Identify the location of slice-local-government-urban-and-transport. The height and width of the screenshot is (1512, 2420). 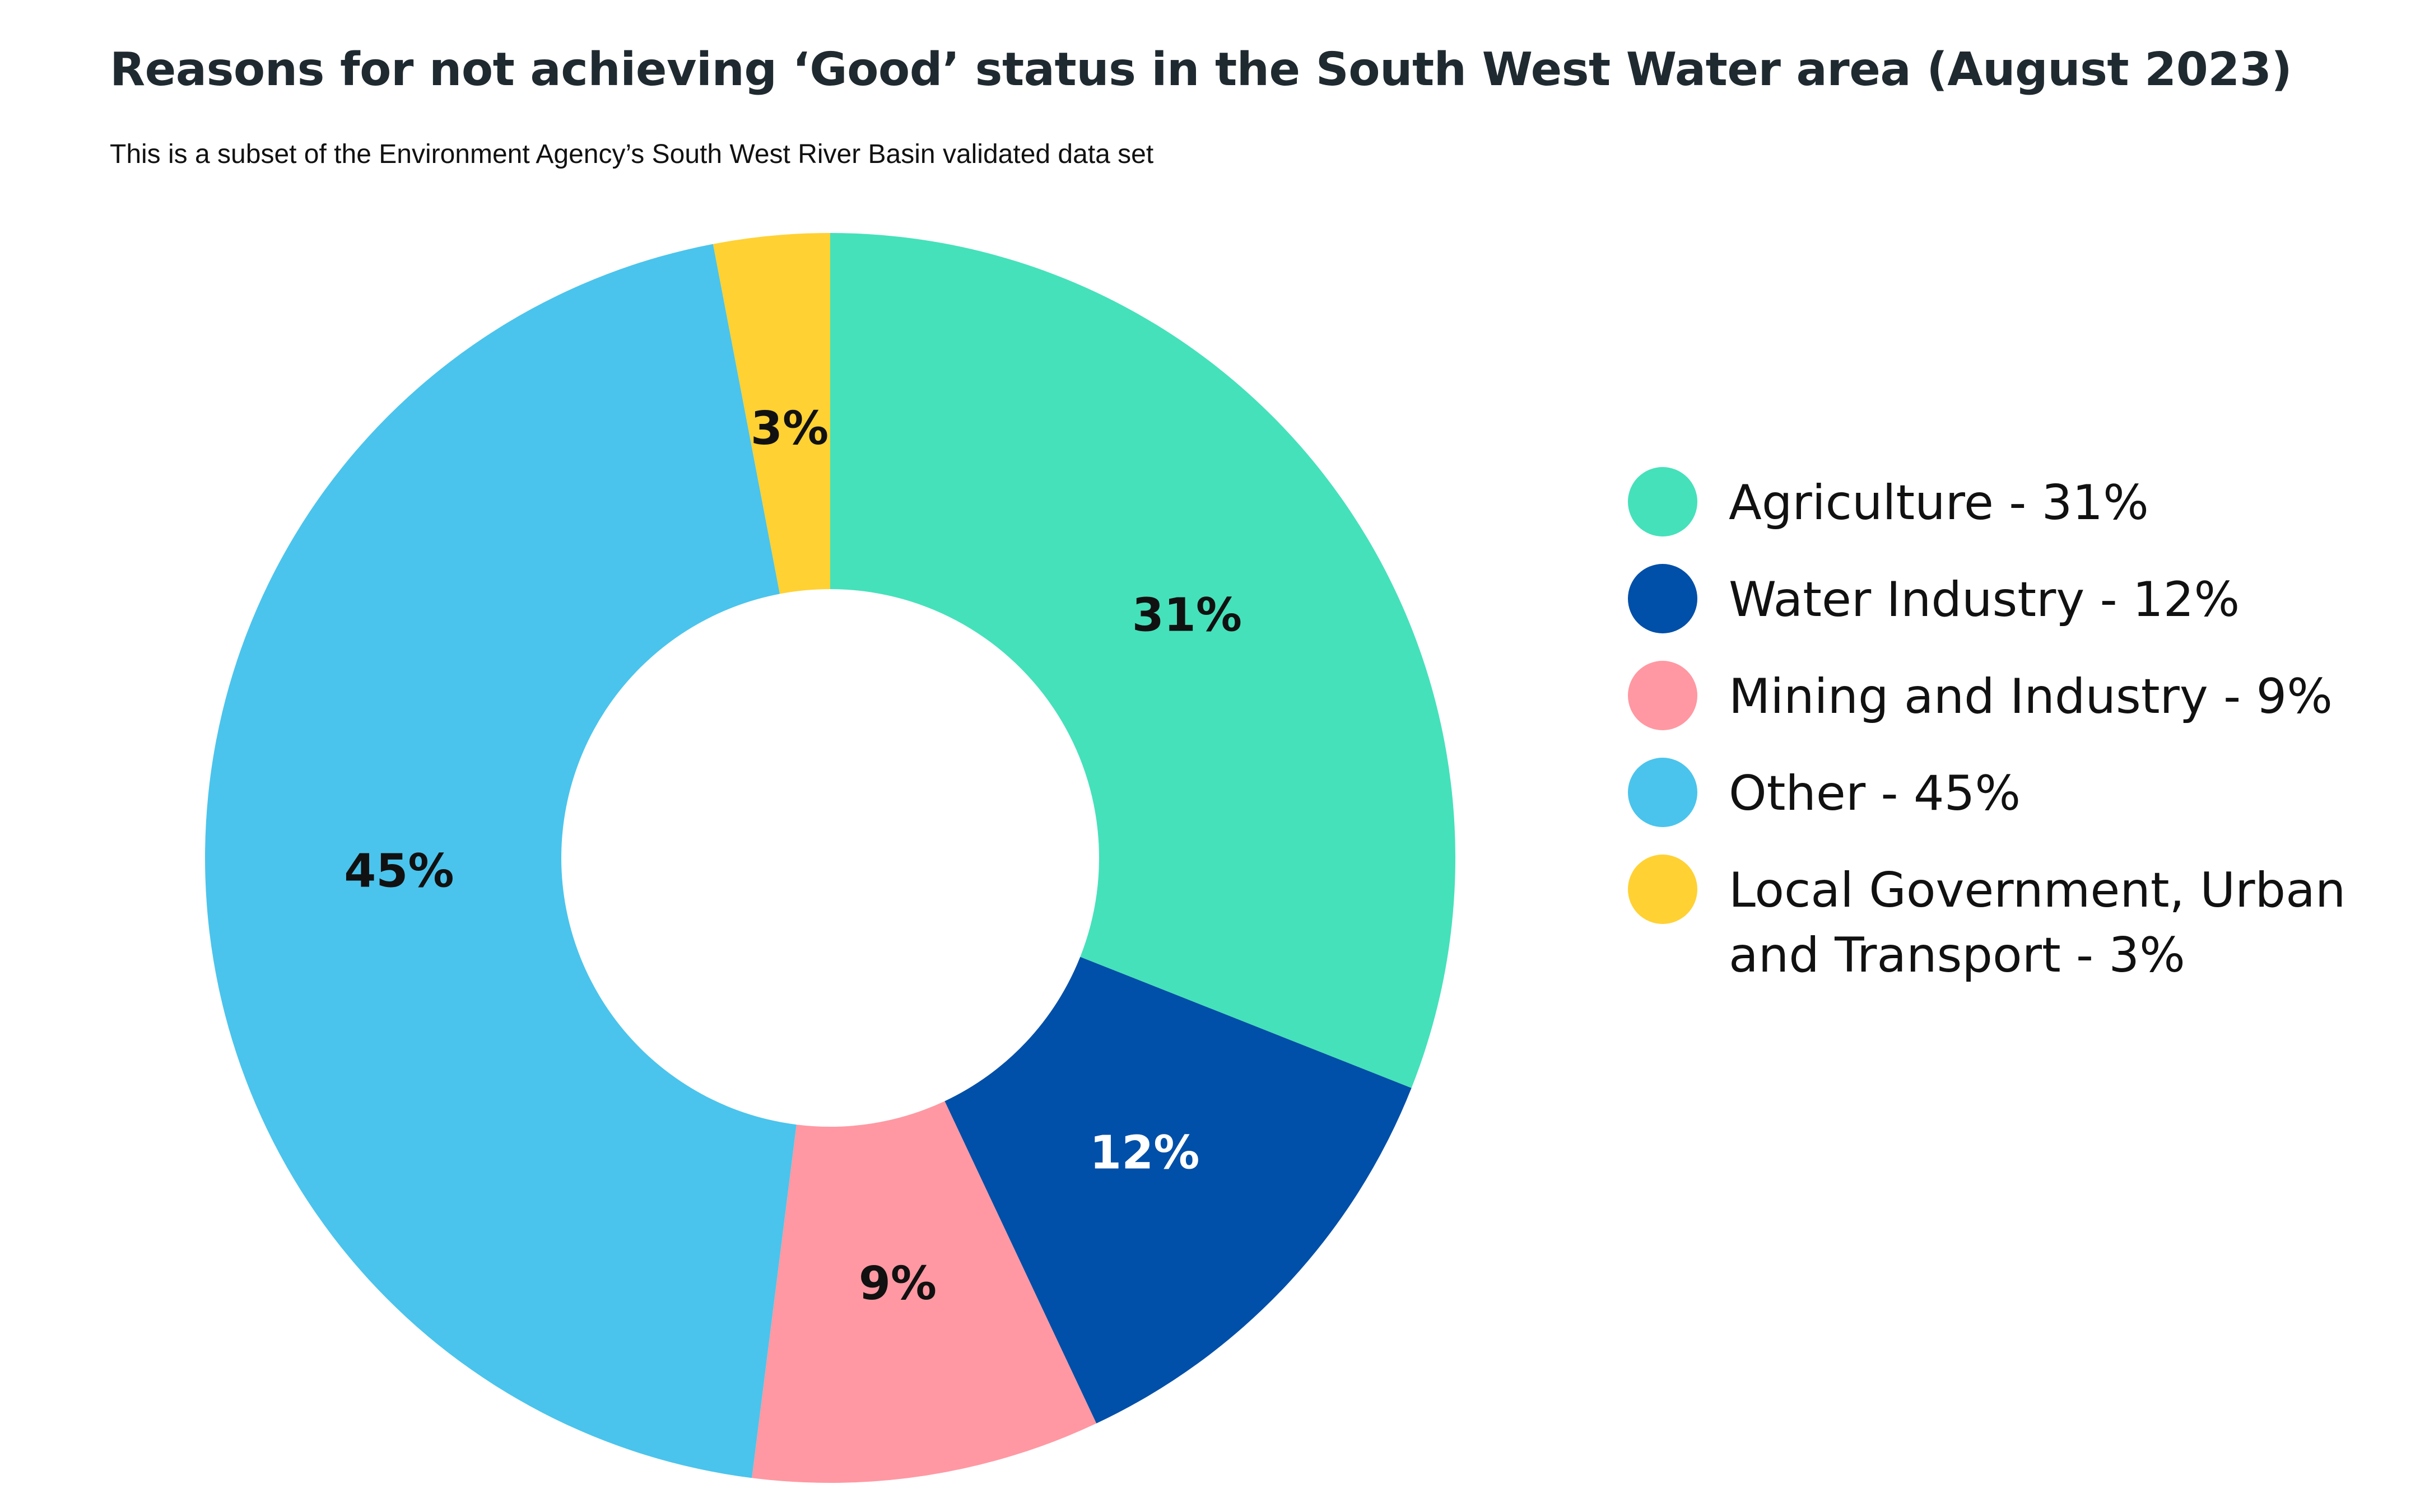
(771, 414).